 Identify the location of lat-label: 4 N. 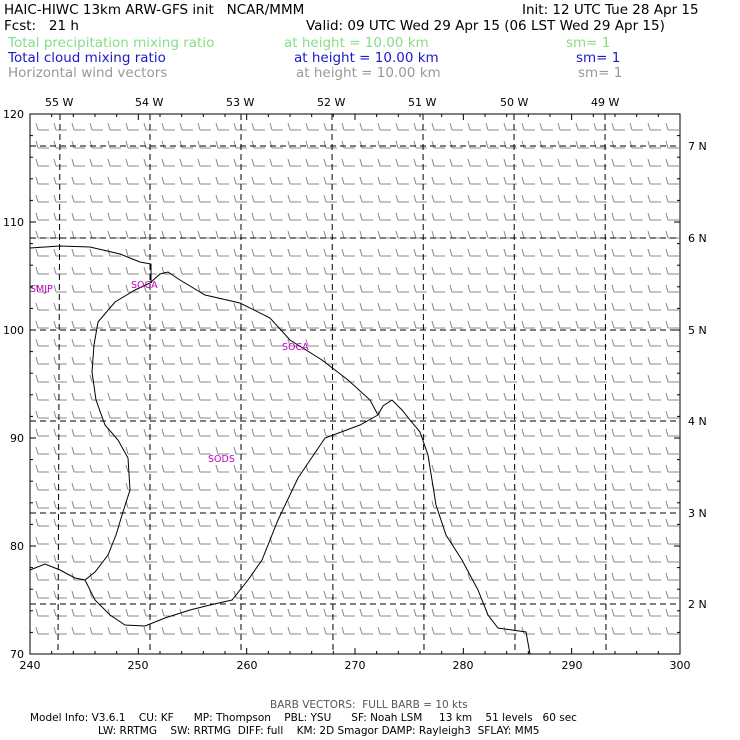
(697, 421).